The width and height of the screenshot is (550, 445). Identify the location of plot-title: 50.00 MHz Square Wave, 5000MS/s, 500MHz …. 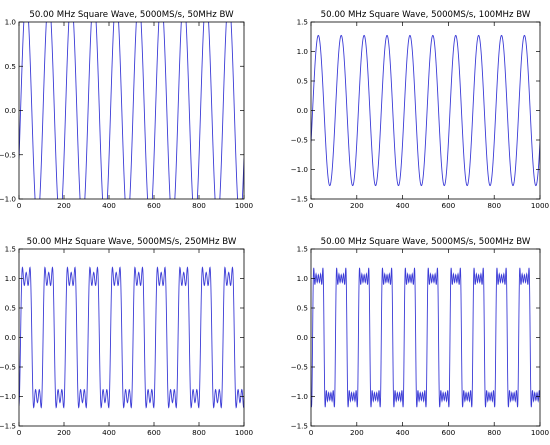
(426, 242).